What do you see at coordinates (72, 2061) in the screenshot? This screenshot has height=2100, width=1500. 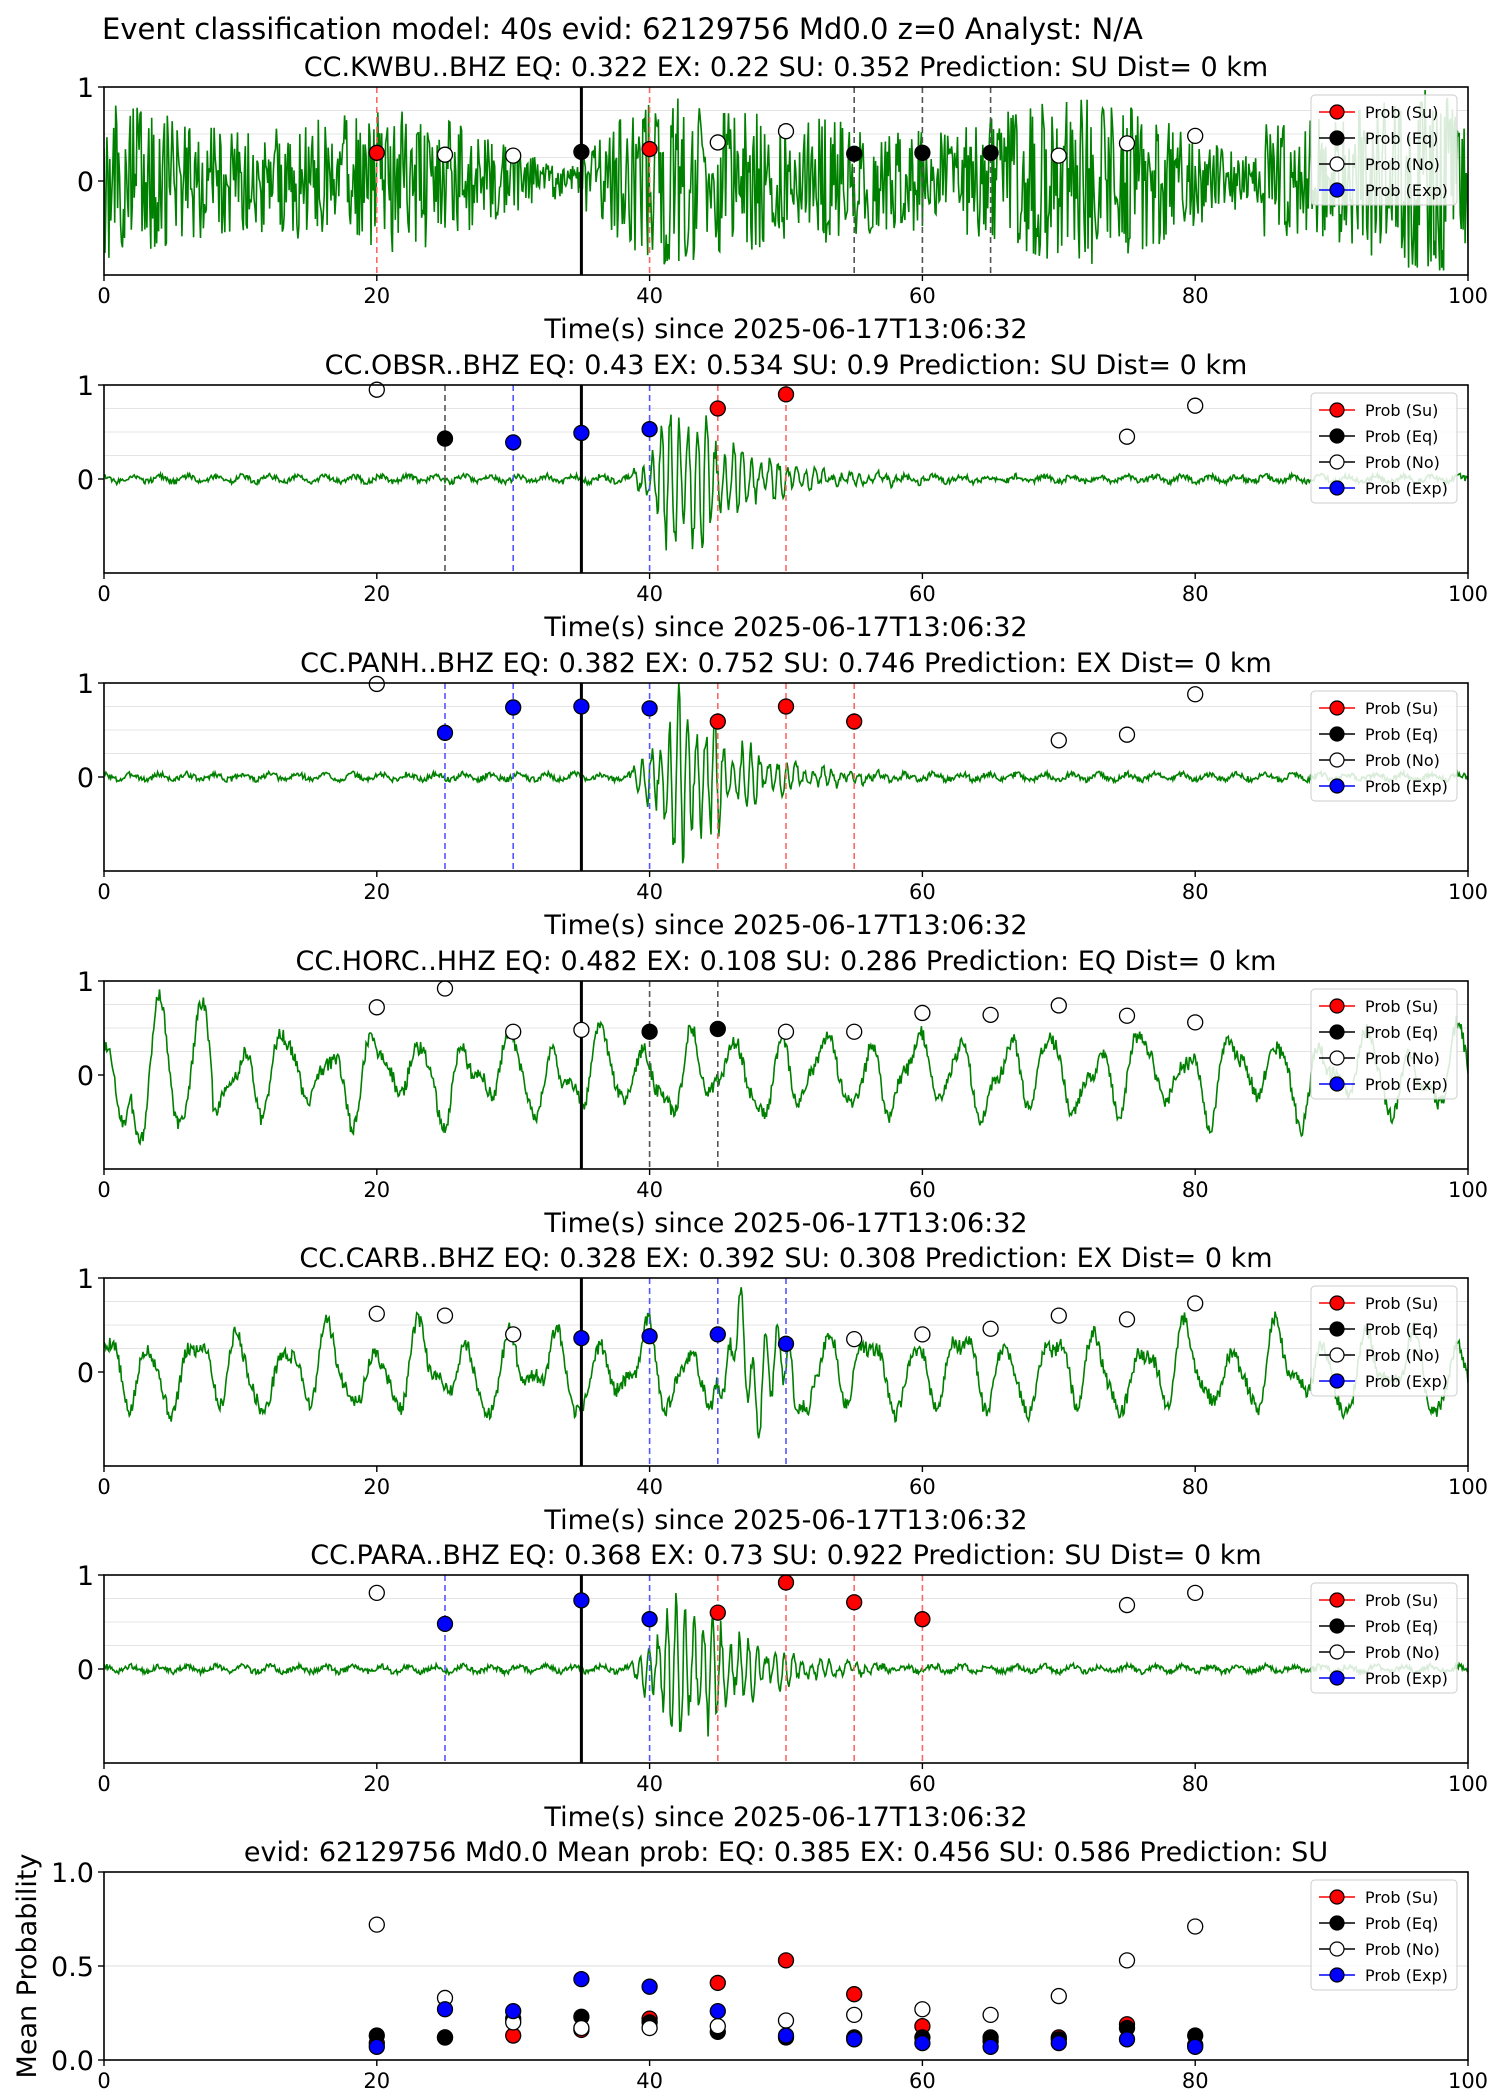 I see `y-tick-label: 0.0` at bounding box center [72, 2061].